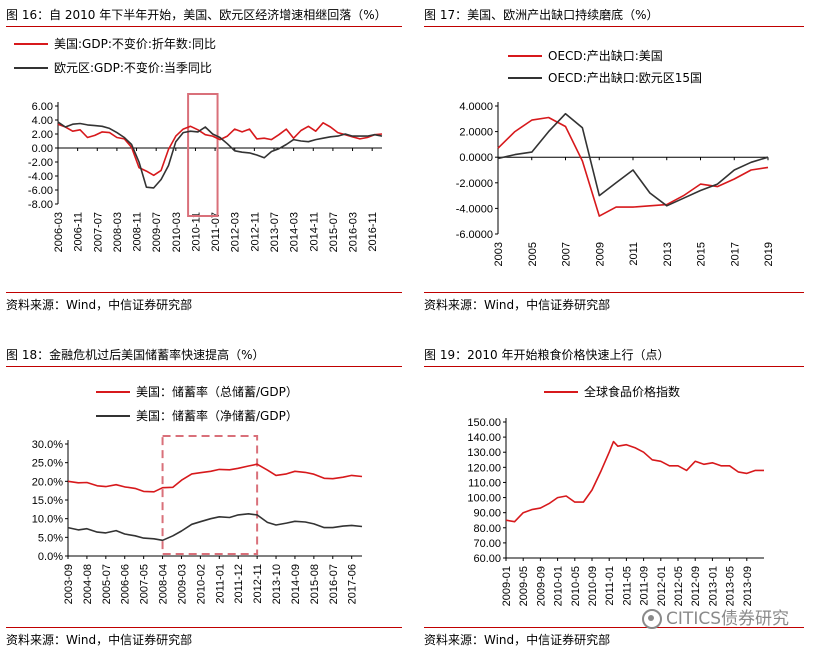  What do you see at coordinates (79, 232) in the screenshot?
I see `x-tick-label: 2006-11` at bounding box center [79, 232].